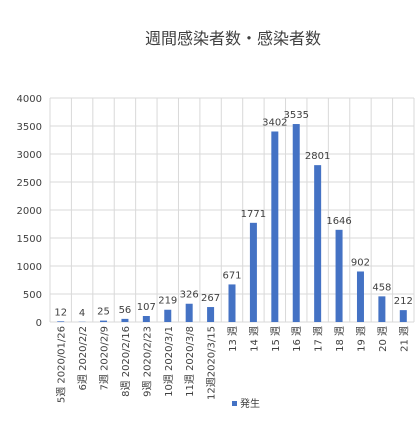 The height and width of the screenshot is (424, 419). Describe the element at coordinates (276, 339) in the screenshot. I see `x-tick-label: 15 週` at that location.